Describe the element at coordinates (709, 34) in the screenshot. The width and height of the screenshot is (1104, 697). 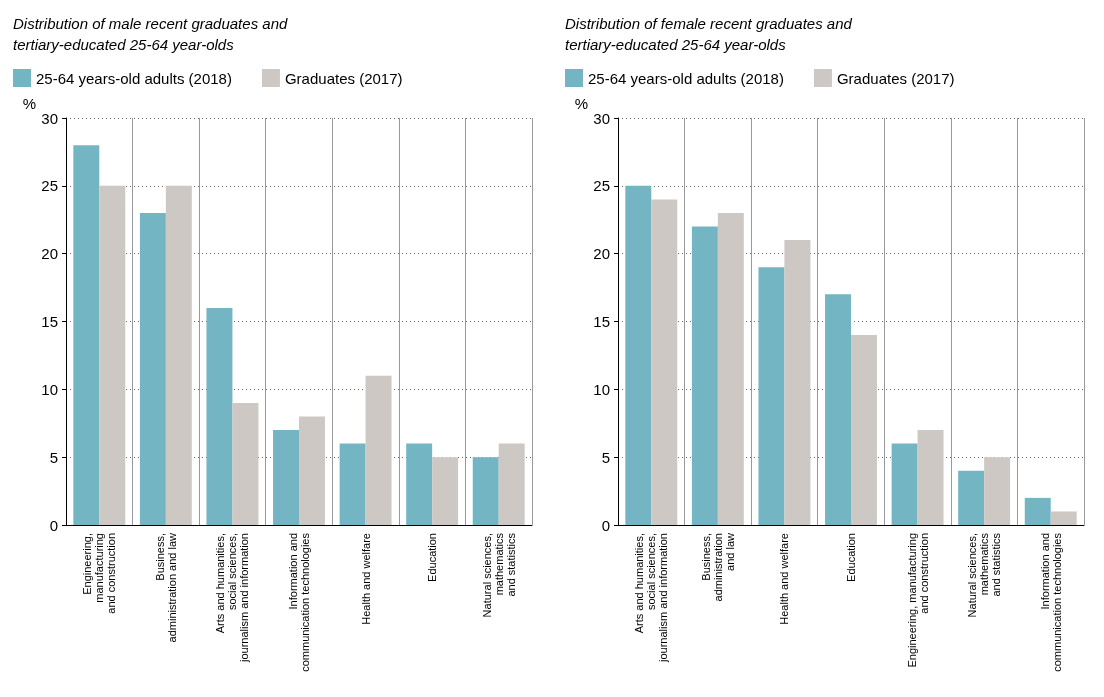
I see `chart-title: Distribution of female recent graduates and tertiary-educated 25-64 year-olds` at that location.